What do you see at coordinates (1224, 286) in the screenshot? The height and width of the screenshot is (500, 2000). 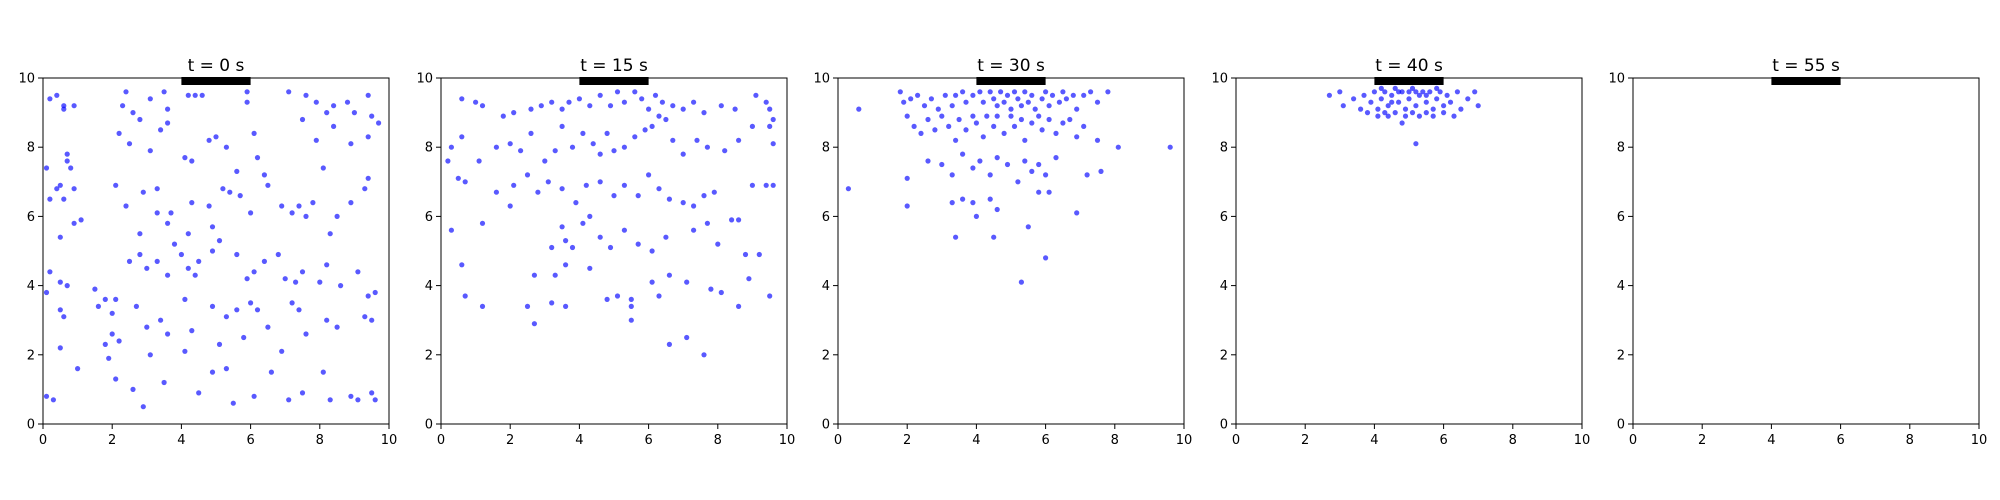 I see `y-tick-label: 4` at bounding box center [1224, 286].